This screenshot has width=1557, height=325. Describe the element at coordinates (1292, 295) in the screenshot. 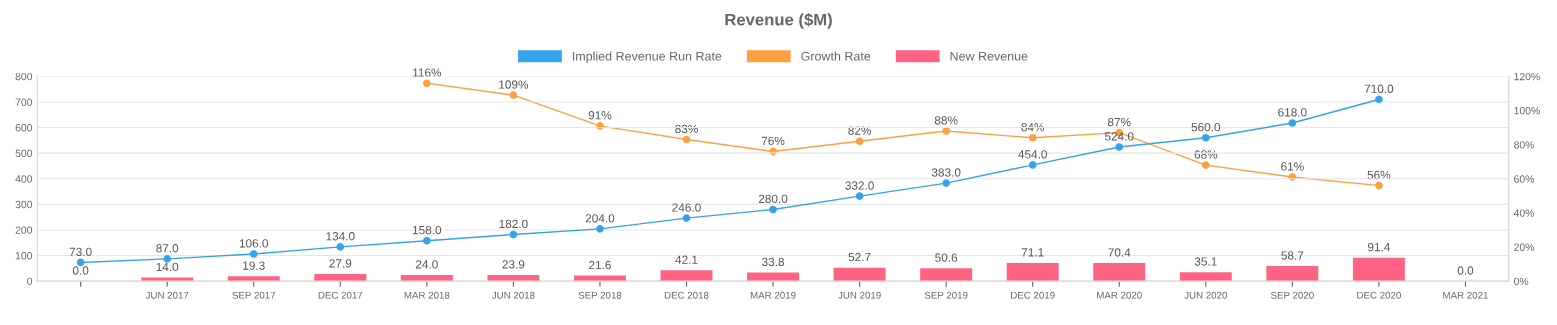

I see `x-tick-label: SEP 2020` at that location.